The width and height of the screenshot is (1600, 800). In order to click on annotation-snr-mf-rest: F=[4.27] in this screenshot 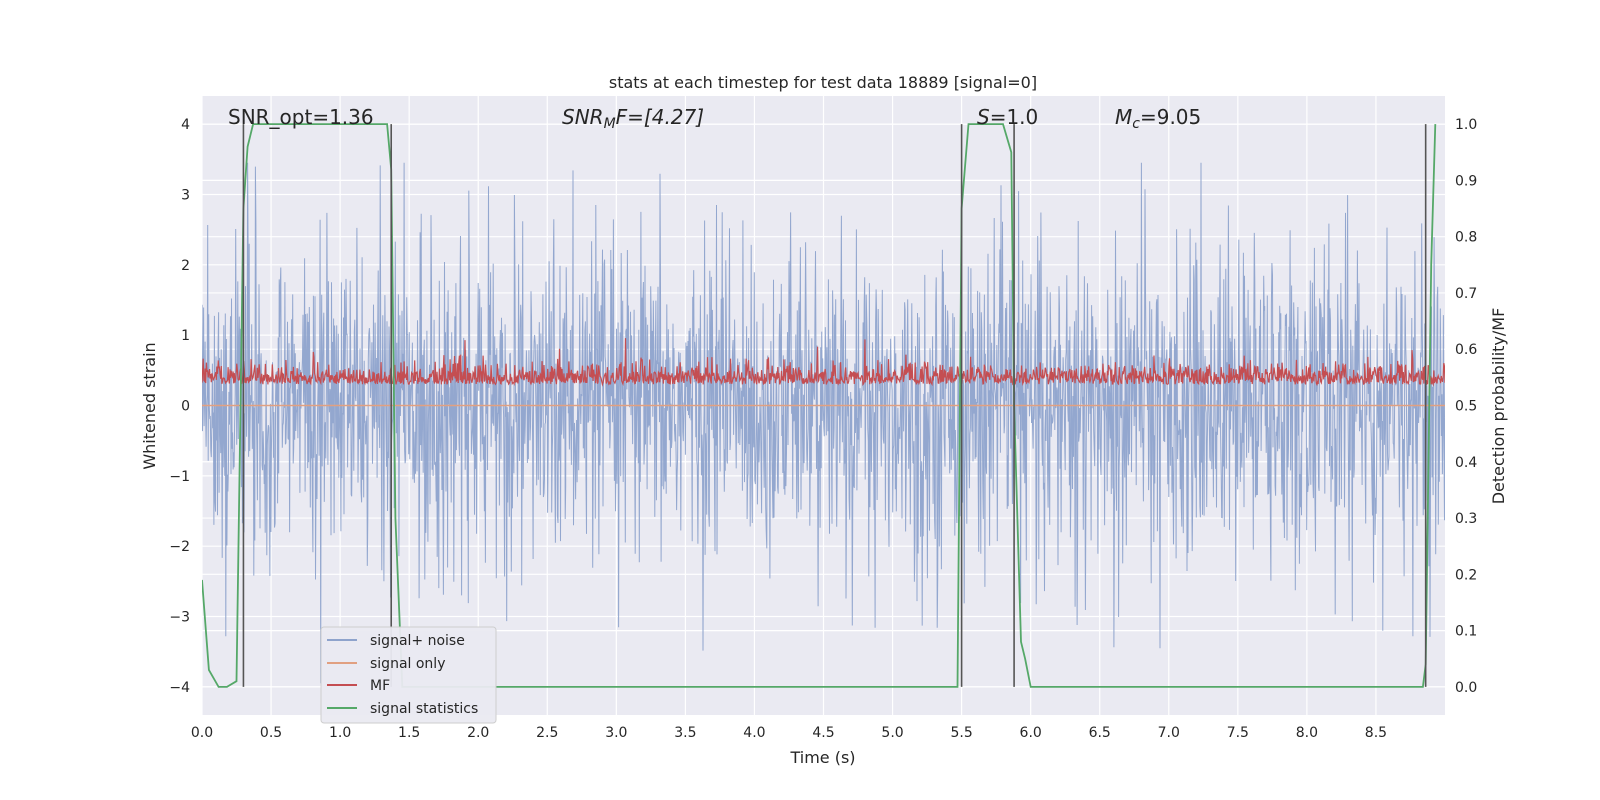, I will do `click(660, 117)`.